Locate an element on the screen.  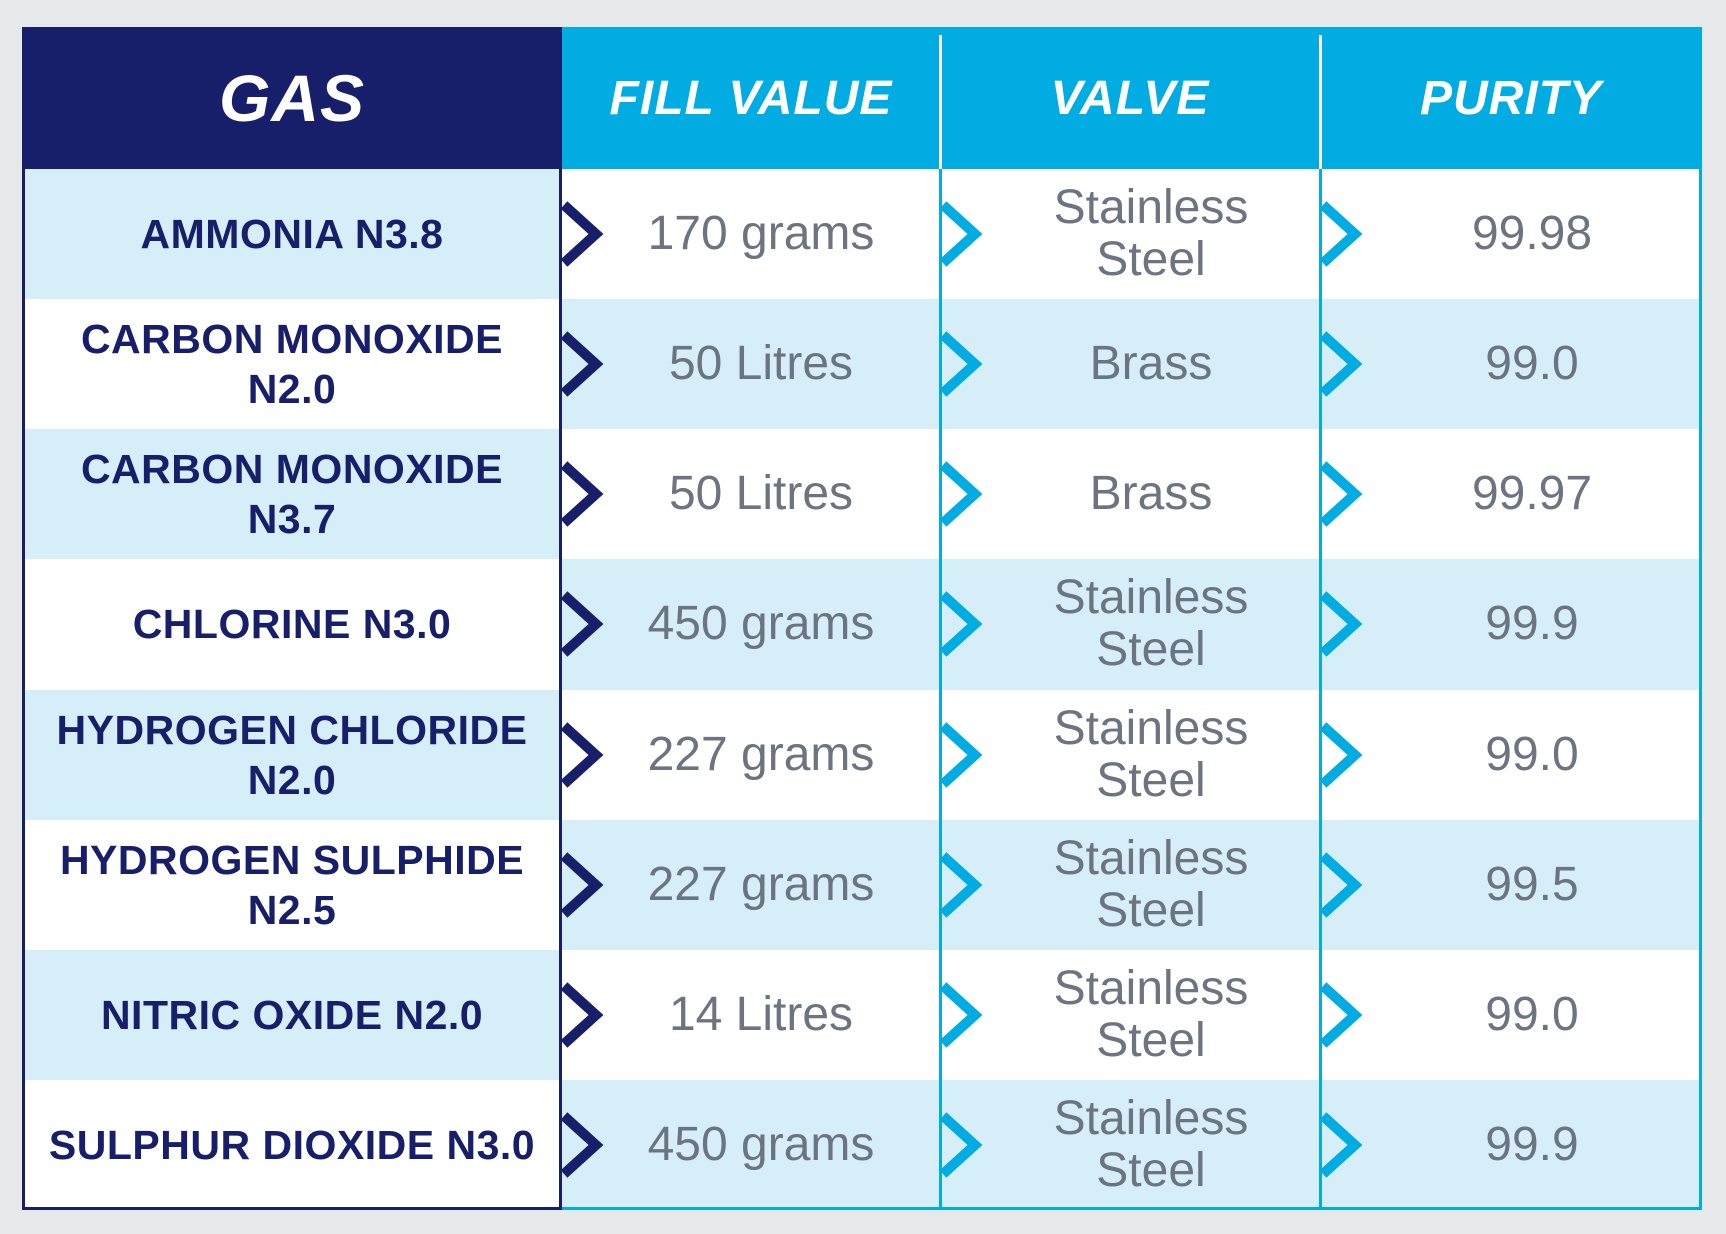
fill-value-cell: 170 grams is located at coordinates (761, 234).